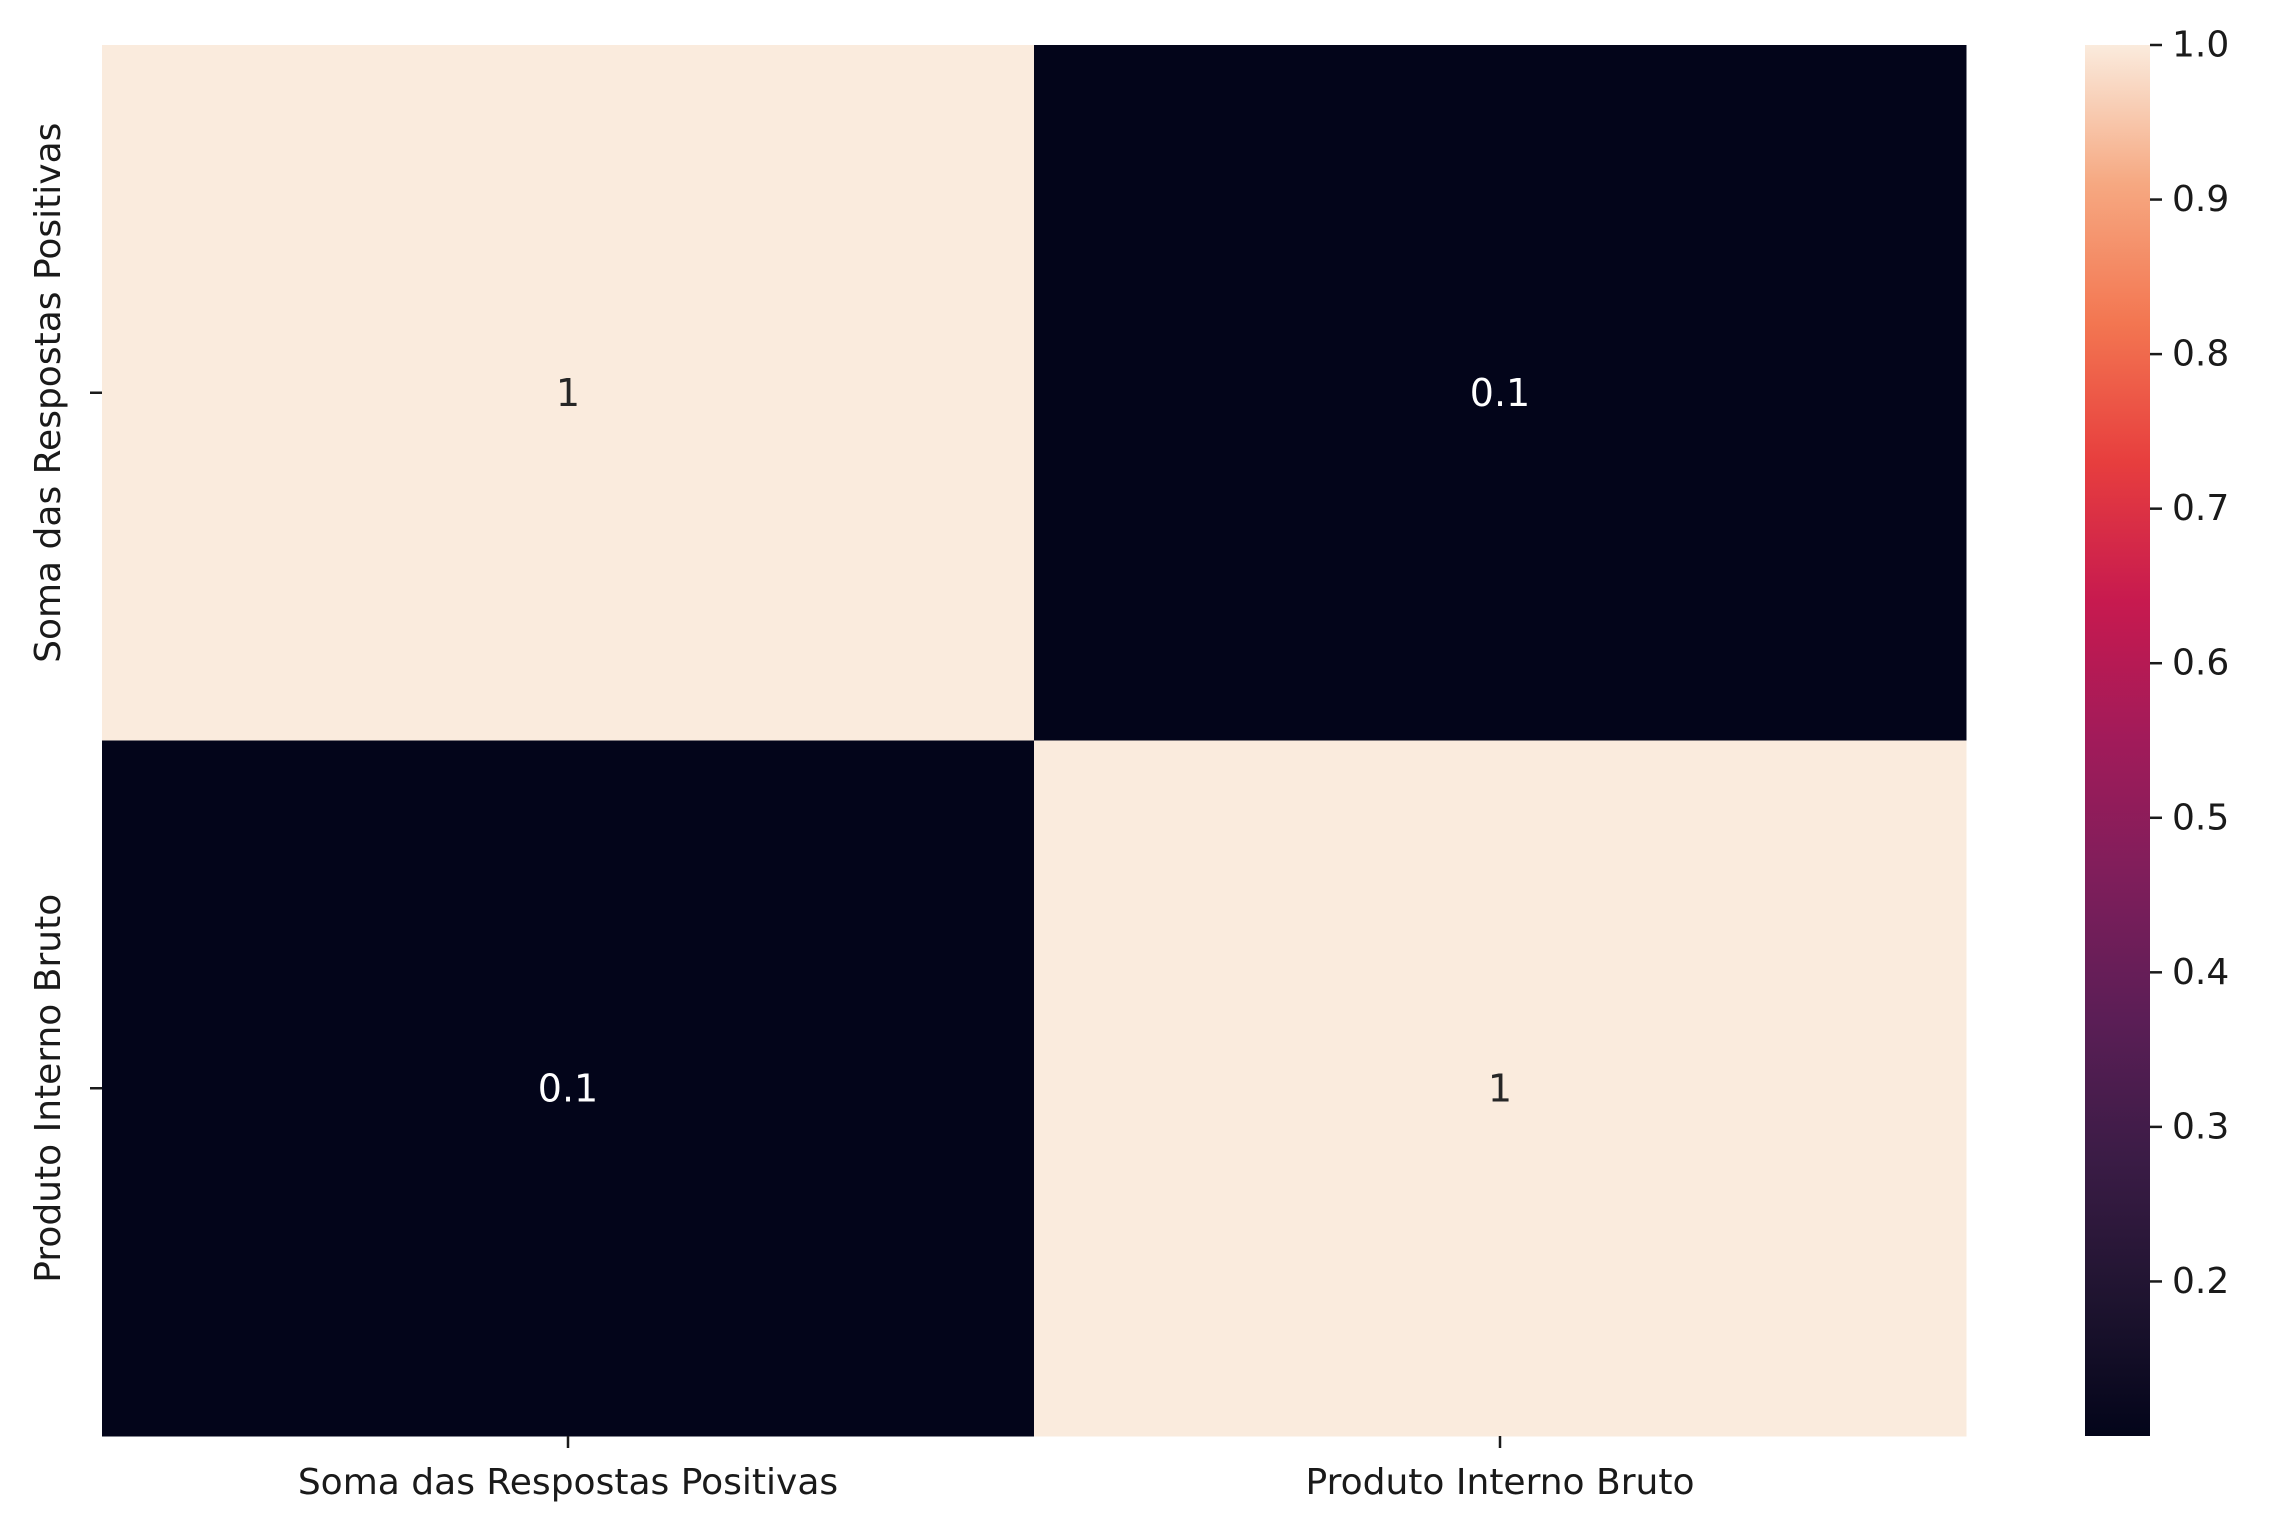  I want to click on colorbar-tick-label: 0.6, so click(2200, 663).